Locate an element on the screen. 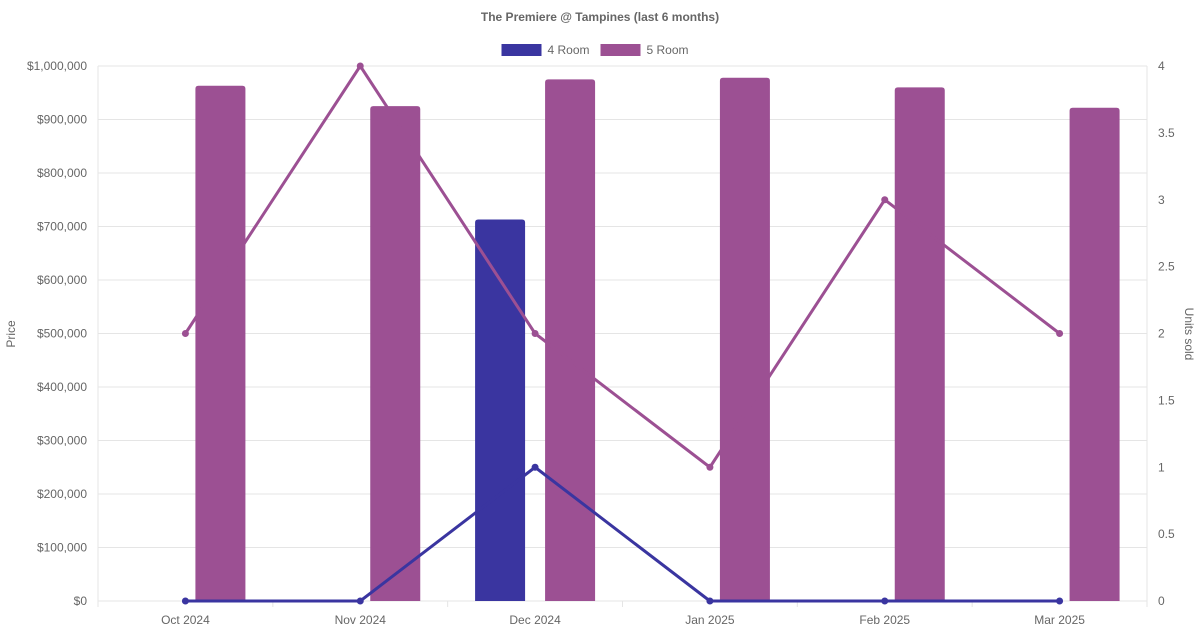  y-left-tick-label: $100,000 is located at coordinates (62, 548).